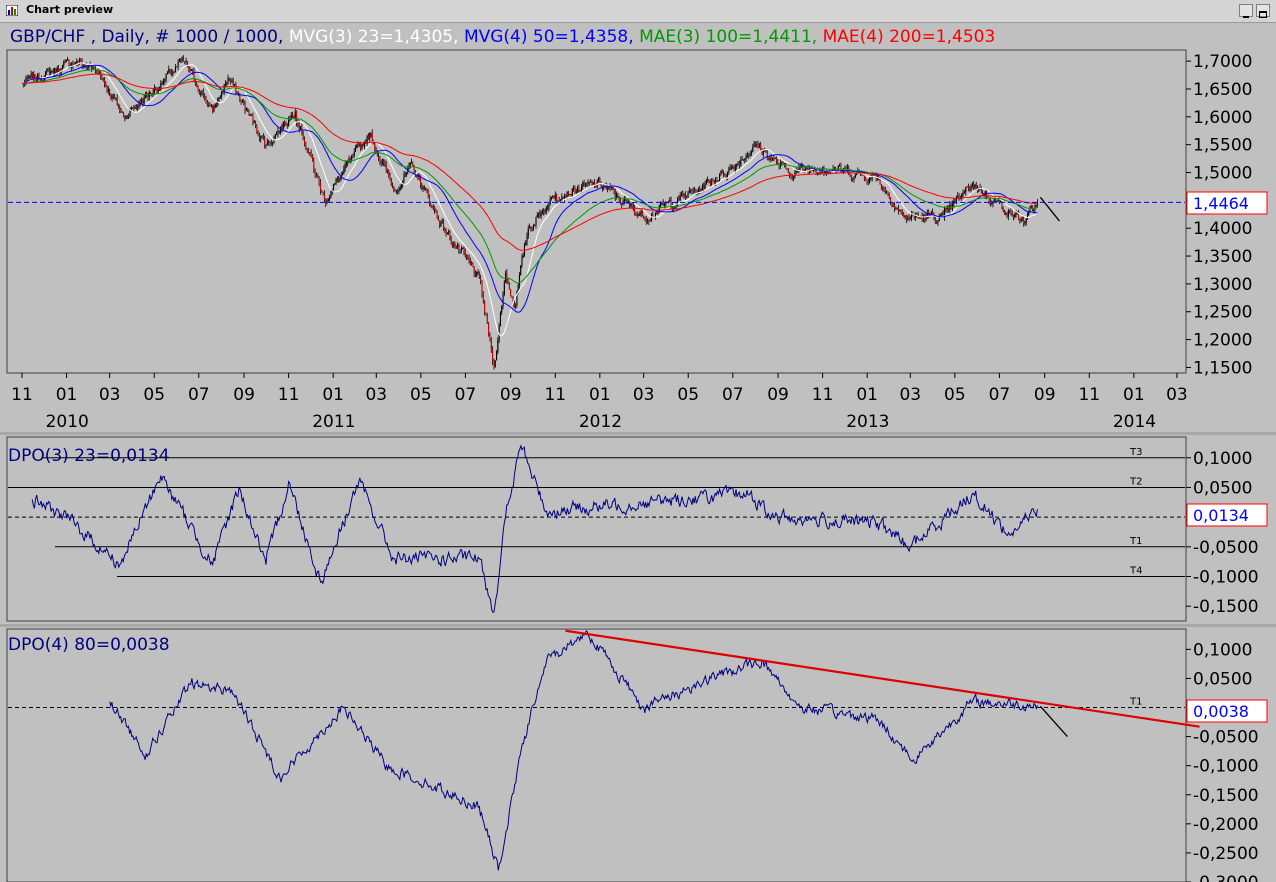 The image size is (1276, 882). Describe the element at coordinates (70, 9) in the screenshot. I see `window-title: Chart preview` at that location.